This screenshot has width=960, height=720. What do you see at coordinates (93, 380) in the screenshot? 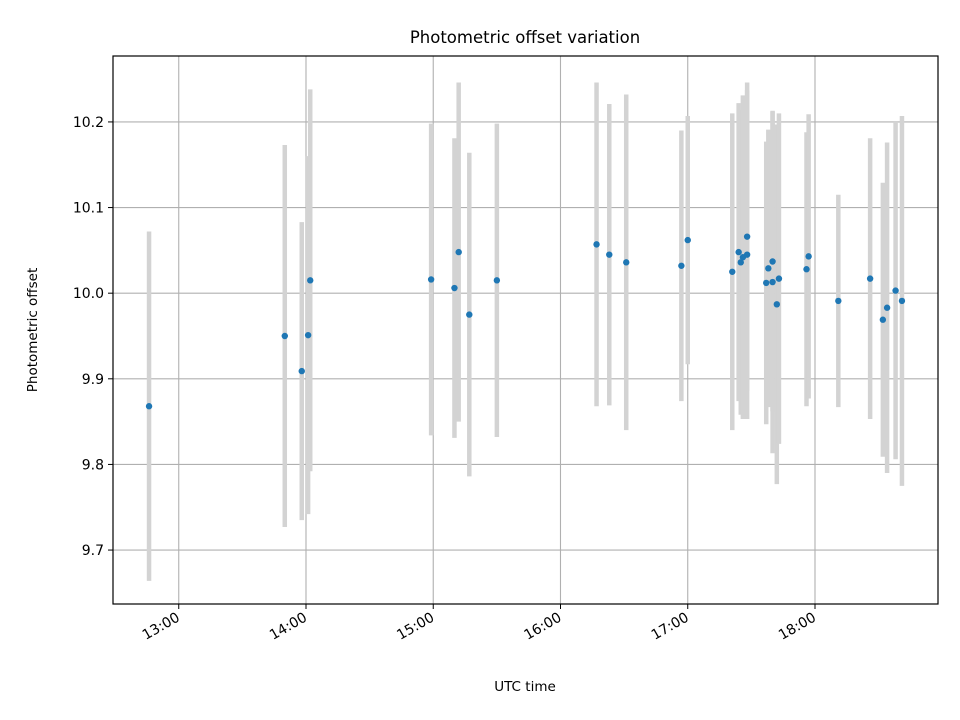
I see `y-tick-label: 9.9` at bounding box center [93, 380].